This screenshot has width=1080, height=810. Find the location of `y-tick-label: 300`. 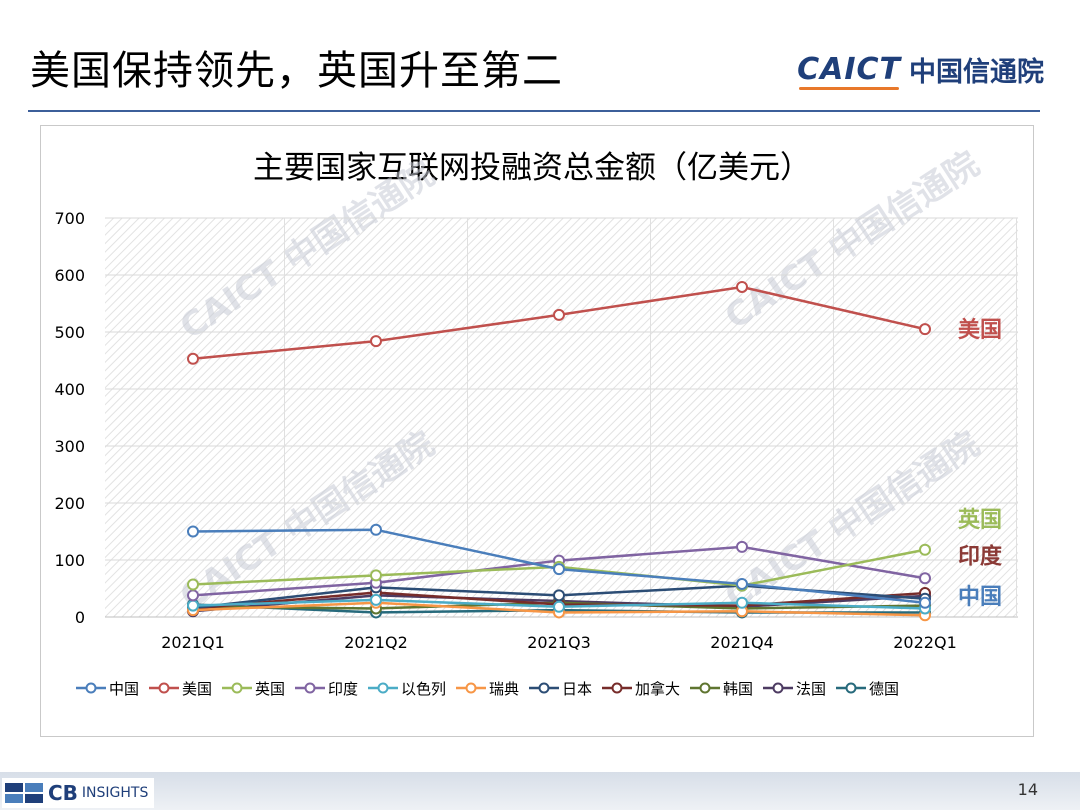

y-tick-label: 300 is located at coordinates (69, 446).